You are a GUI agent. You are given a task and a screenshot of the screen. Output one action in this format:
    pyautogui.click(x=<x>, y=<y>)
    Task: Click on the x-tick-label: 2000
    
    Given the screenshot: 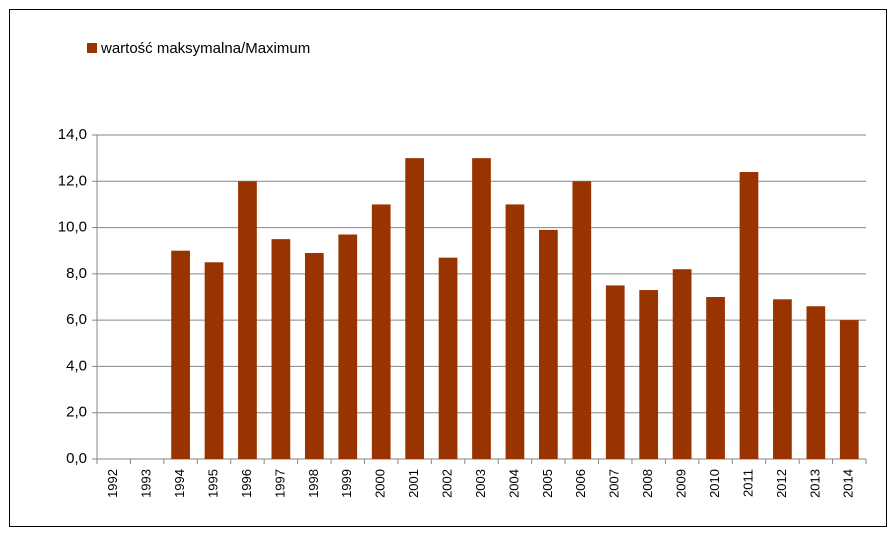 What is the action you would take?
    pyautogui.click(x=380, y=483)
    